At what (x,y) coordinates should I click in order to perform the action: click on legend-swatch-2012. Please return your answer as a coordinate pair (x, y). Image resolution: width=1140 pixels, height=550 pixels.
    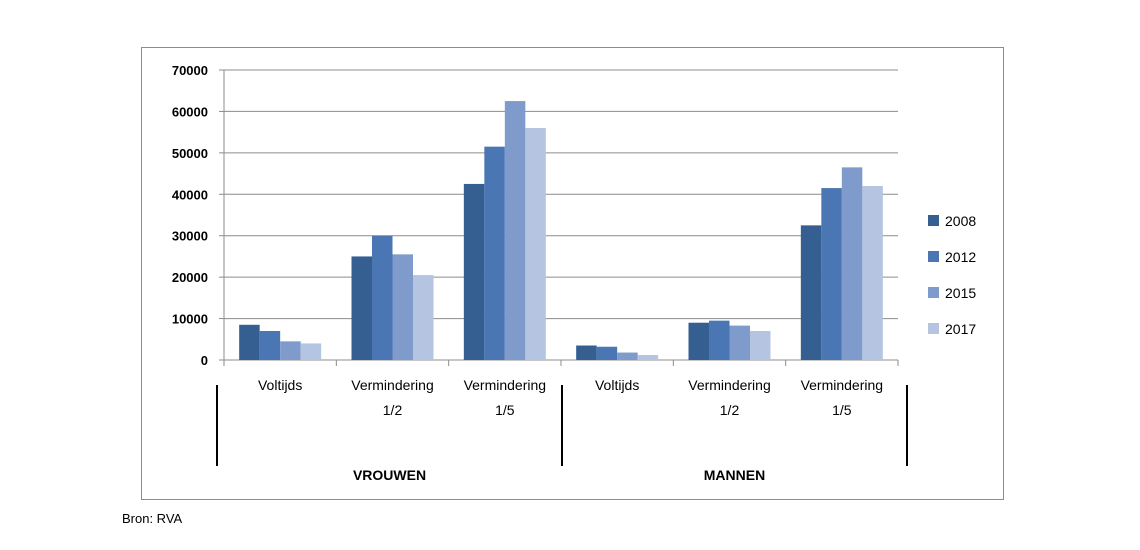
    Looking at the image, I should click on (933, 256).